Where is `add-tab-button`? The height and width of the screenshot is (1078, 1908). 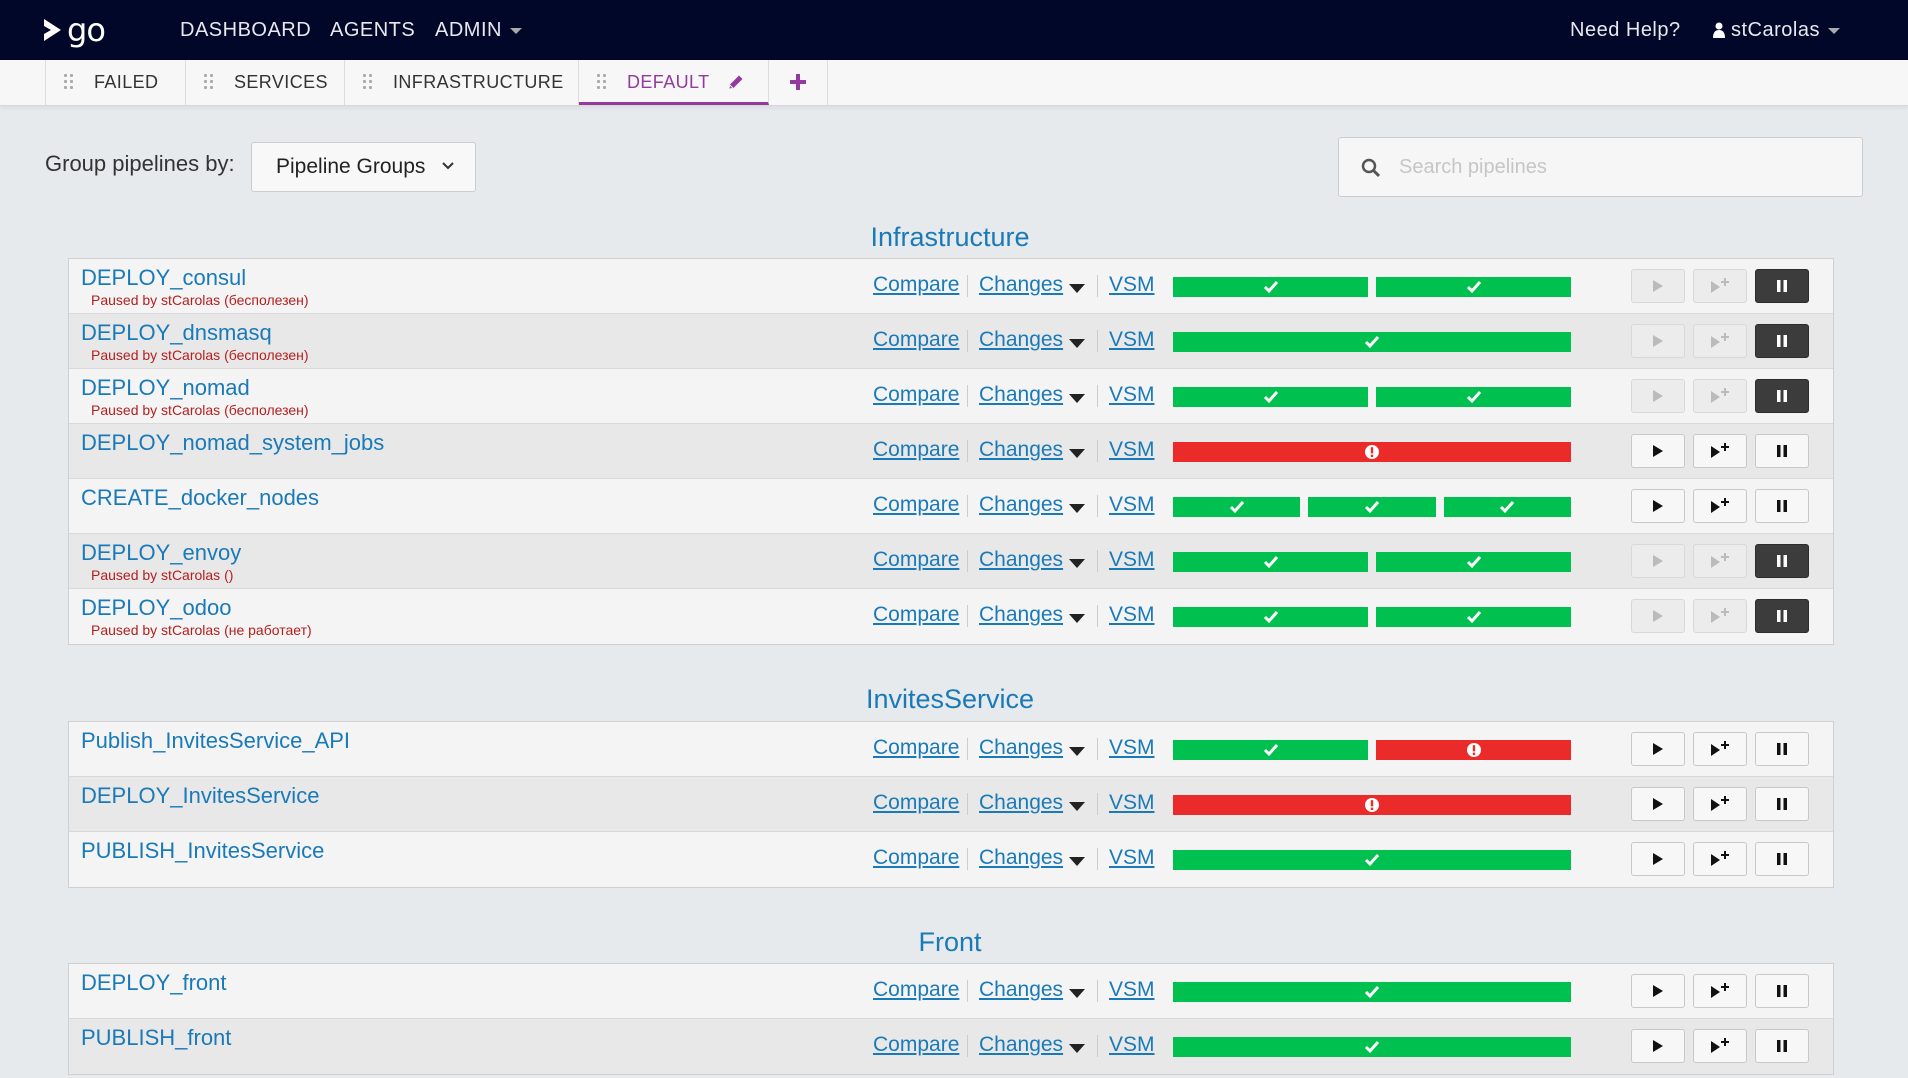 add-tab-button is located at coordinates (798, 82).